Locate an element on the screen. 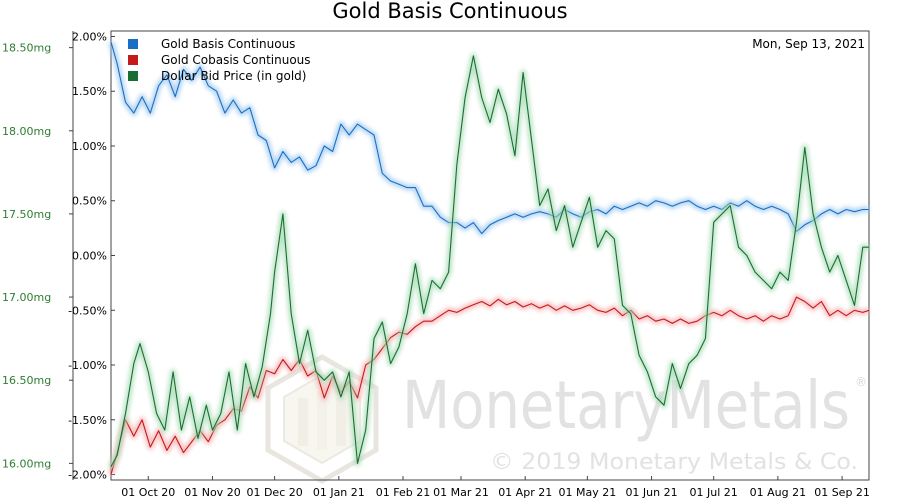 This screenshot has height=500, width=900. x-axis-tick-label: 01 Apr 21 is located at coordinates (525, 492).